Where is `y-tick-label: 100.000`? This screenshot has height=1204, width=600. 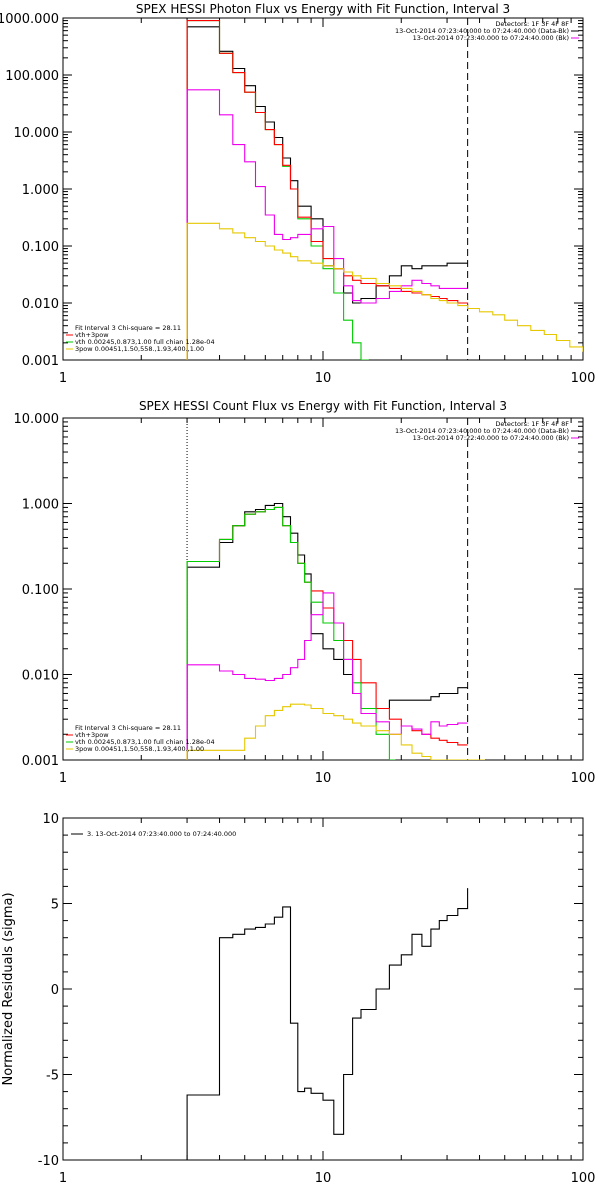 y-tick-label: 100.000 is located at coordinates (32, 76).